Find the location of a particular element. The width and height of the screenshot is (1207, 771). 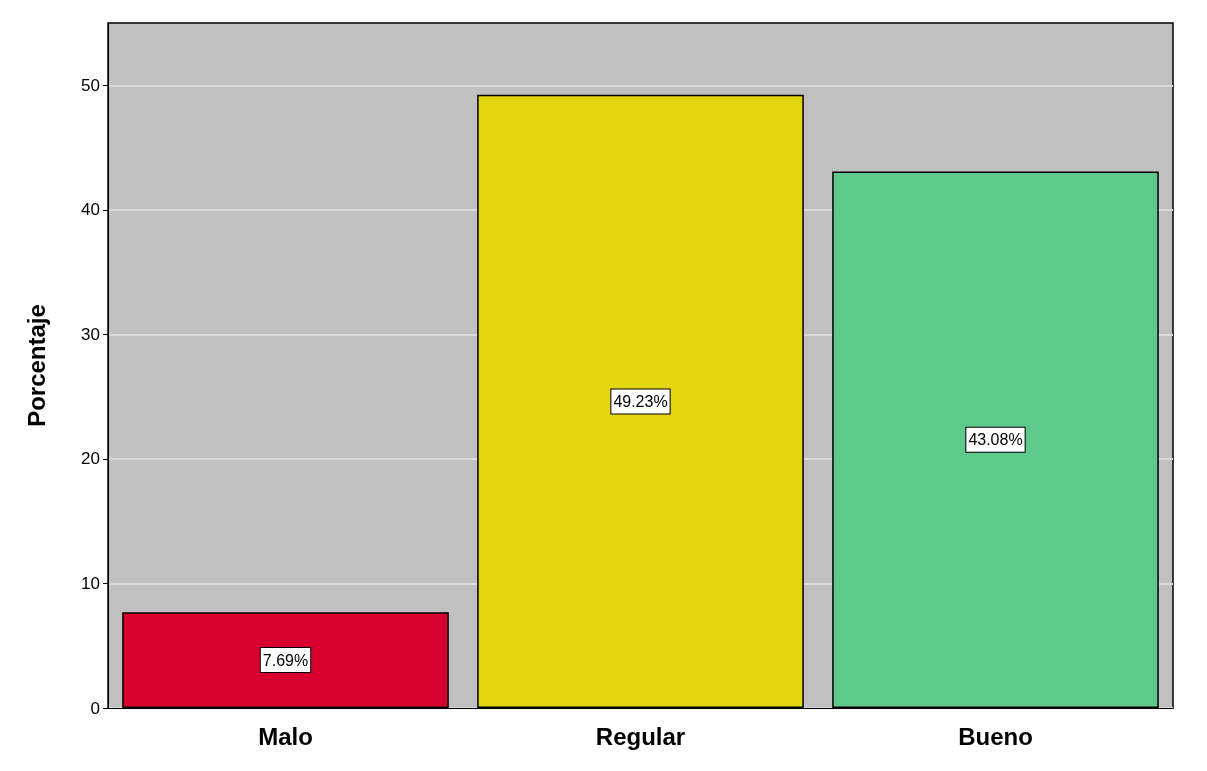

data-label: 7.69% is located at coordinates (285, 660).